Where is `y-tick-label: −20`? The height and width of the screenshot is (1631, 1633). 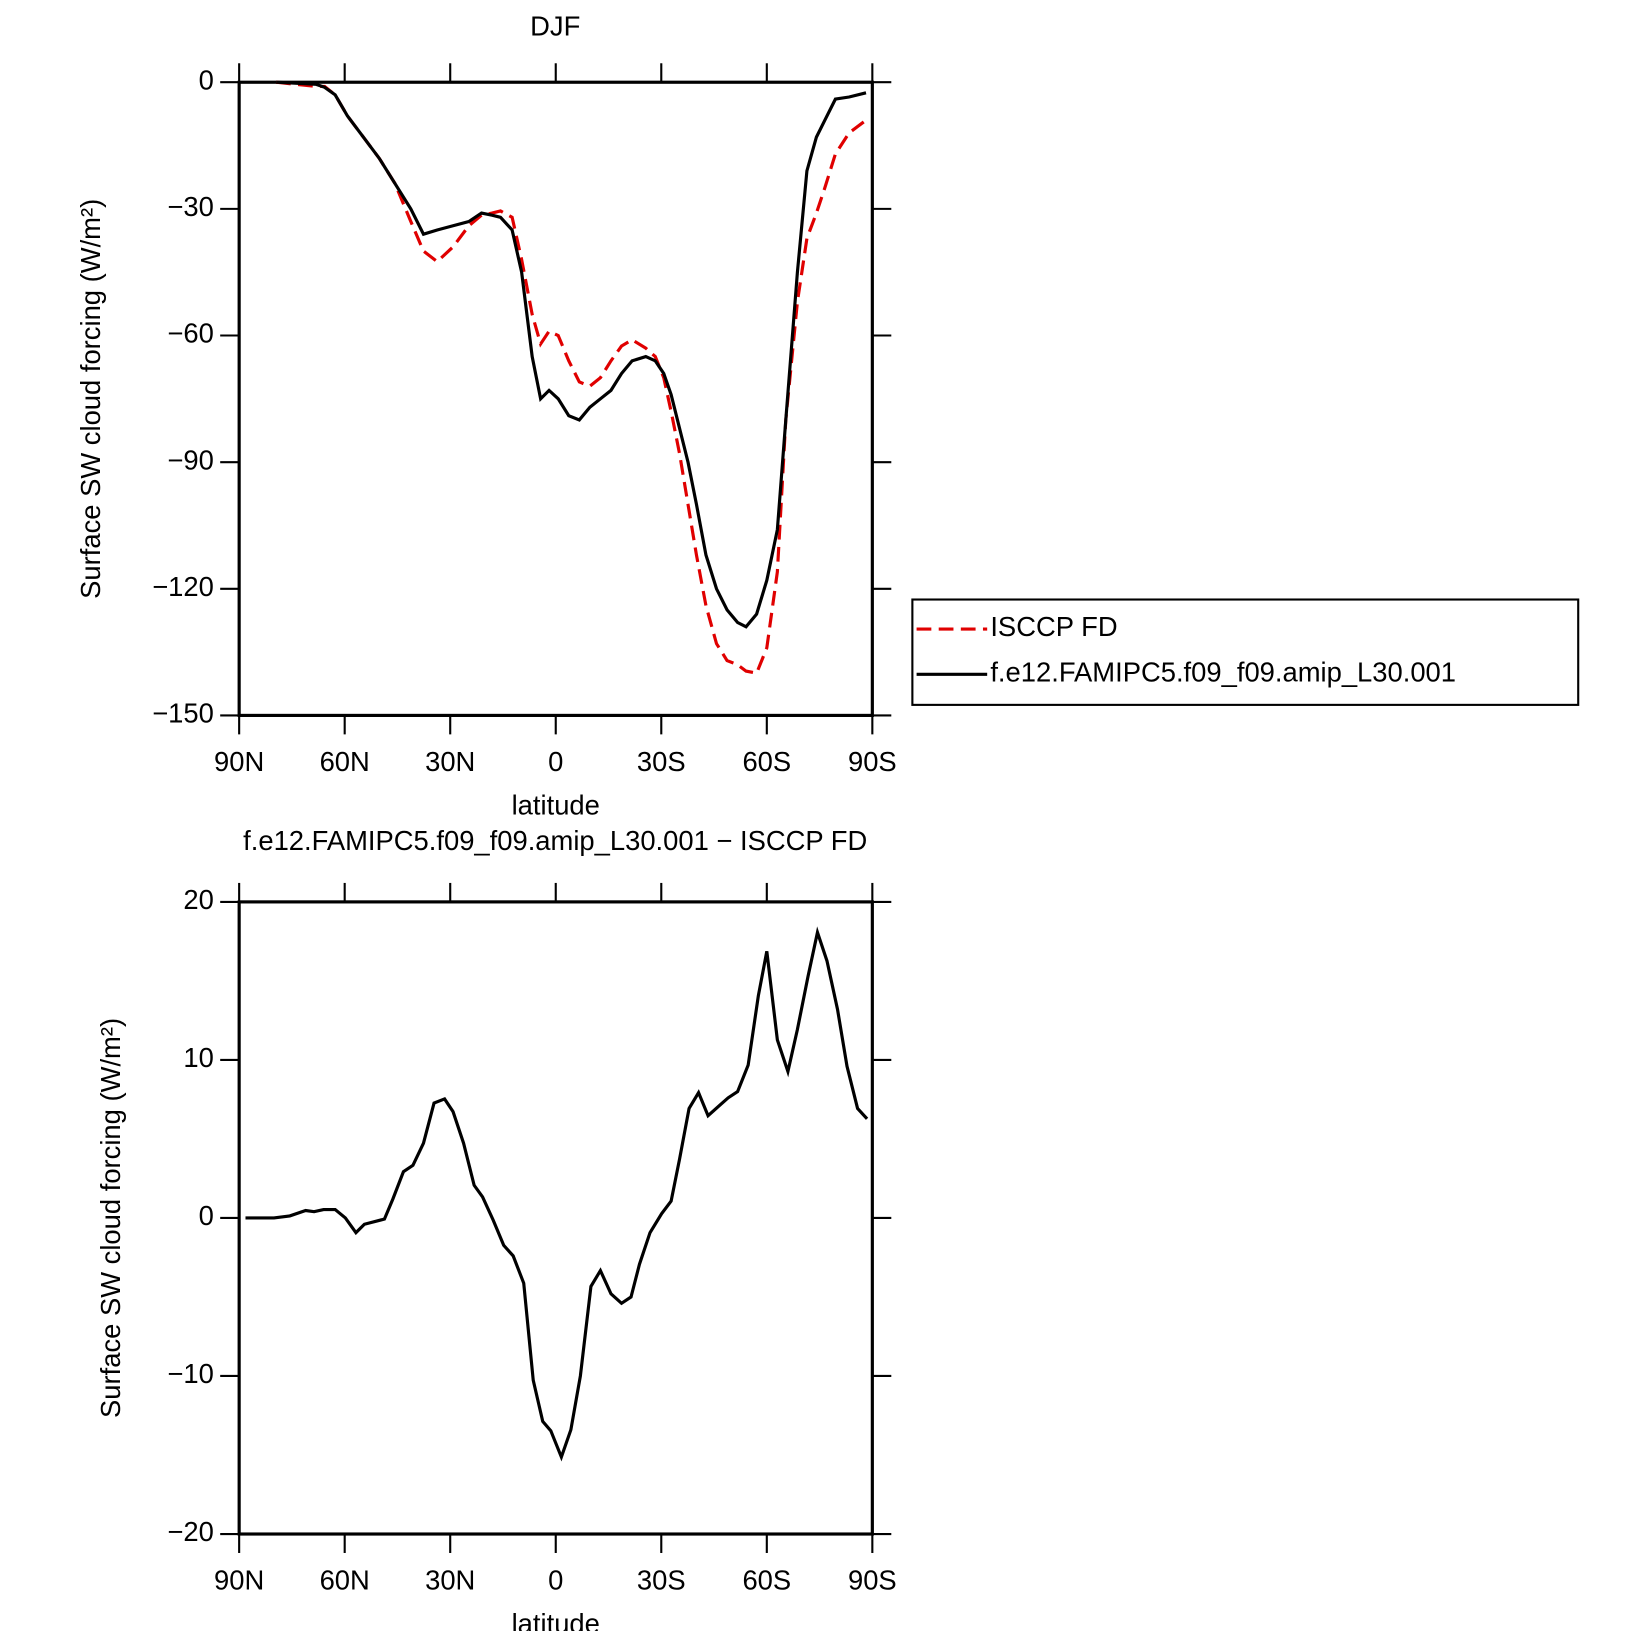
y-tick-label: −20 is located at coordinates (190, 1531).